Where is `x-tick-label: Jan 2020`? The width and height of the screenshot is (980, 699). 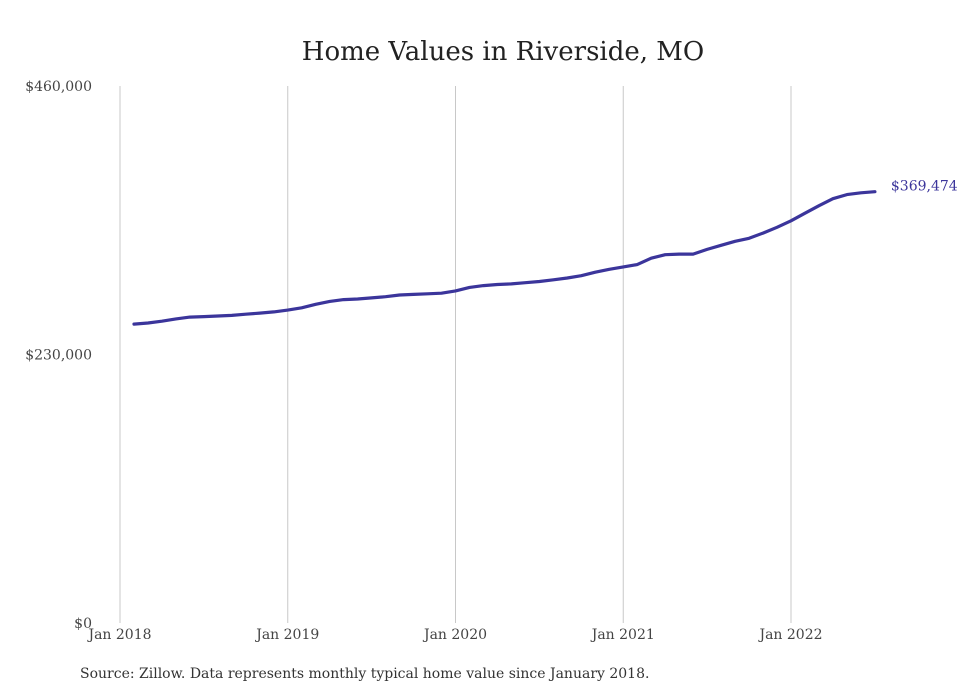 x-tick-label: Jan 2020 is located at coordinates (454, 635).